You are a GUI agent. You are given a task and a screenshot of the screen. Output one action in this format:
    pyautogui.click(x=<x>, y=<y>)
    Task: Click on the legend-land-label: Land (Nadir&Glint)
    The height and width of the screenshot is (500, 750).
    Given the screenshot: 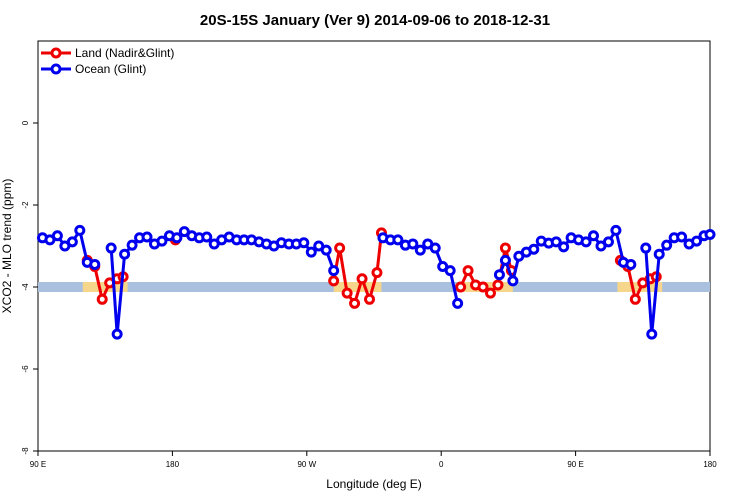 What is the action you would take?
    pyautogui.click(x=124, y=53)
    